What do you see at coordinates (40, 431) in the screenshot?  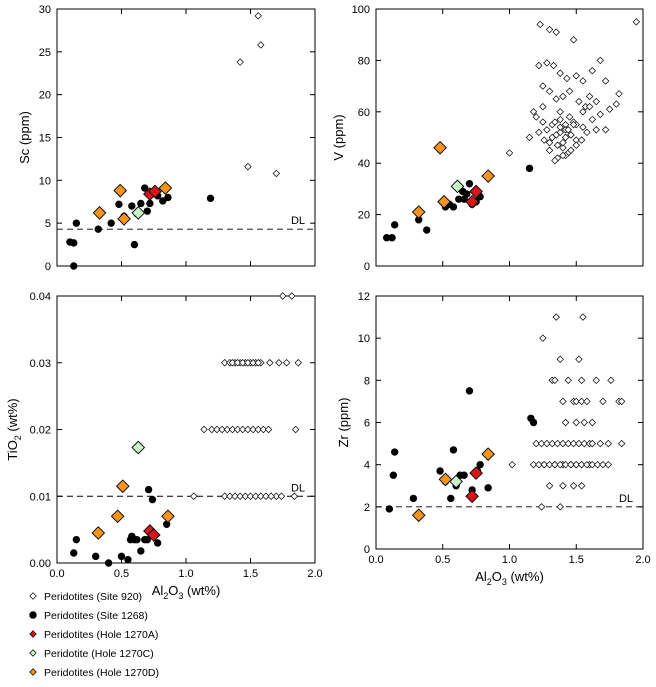 I see `y-tick-label: 0.02` at bounding box center [40, 431].